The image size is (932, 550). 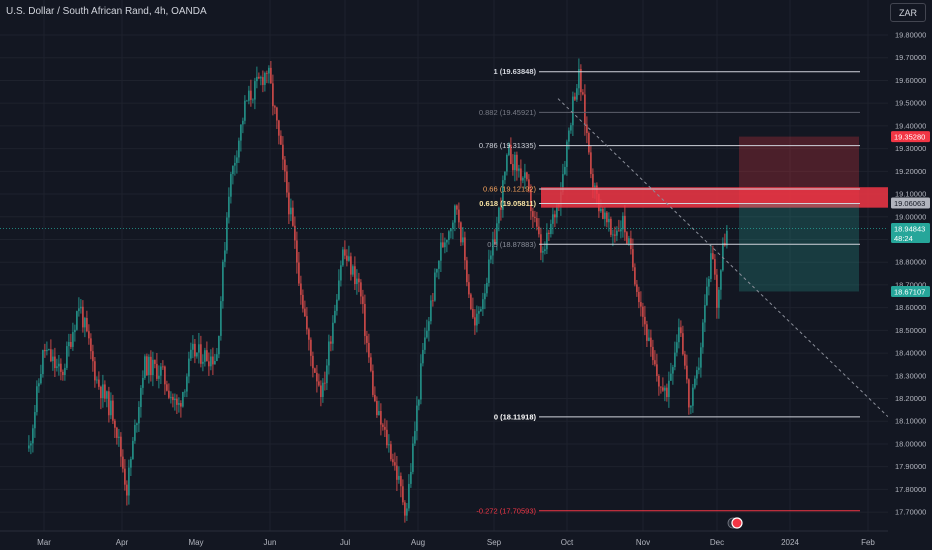 I want to click on price-tick-label: 19.70000, so click(x=910, y=57).